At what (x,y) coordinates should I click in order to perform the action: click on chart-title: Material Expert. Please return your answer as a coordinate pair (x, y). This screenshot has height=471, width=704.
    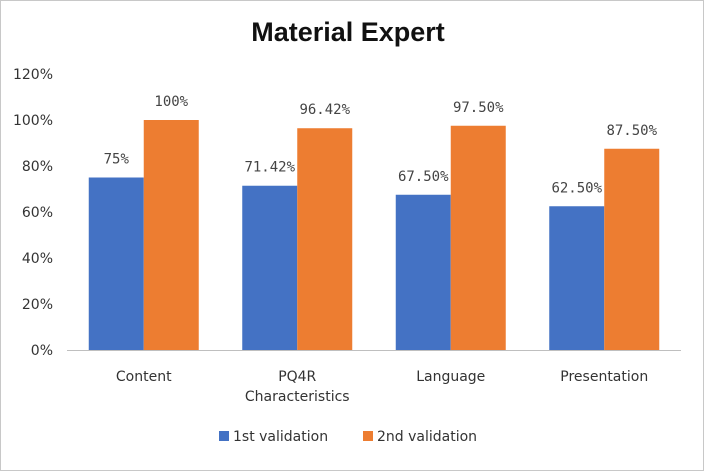
    Looking at the image, I should click on (348, 32).